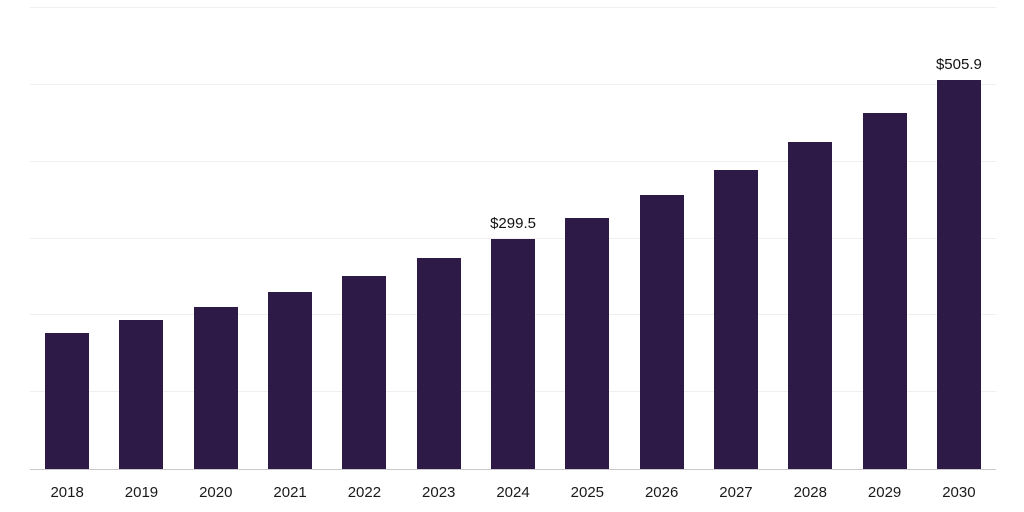  Describe the element at coordinates (736, 492) in the screenshot. I see `x-tick-label: 2027` at that location.